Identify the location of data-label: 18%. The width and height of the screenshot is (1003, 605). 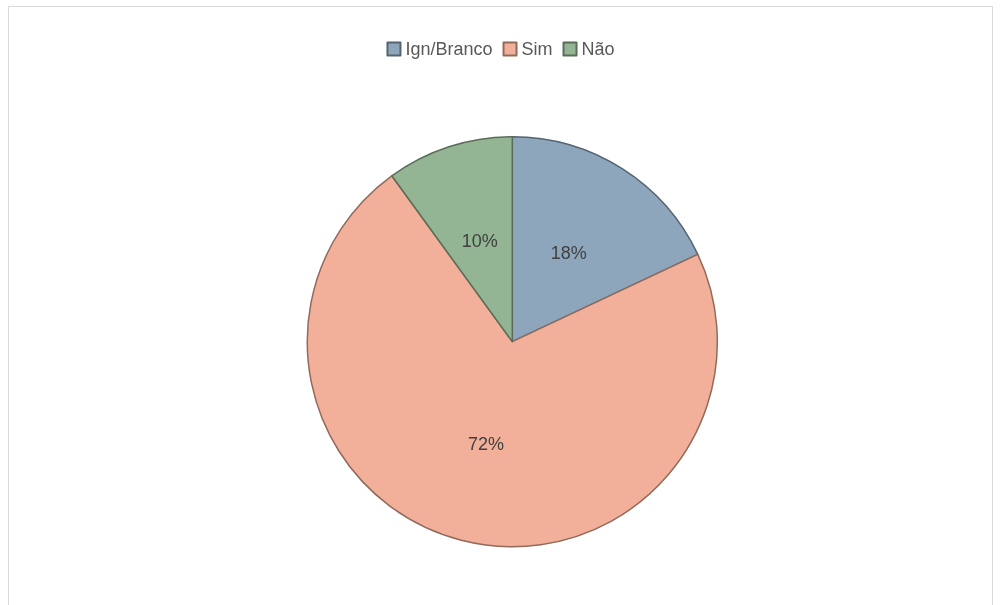
(568, 252).